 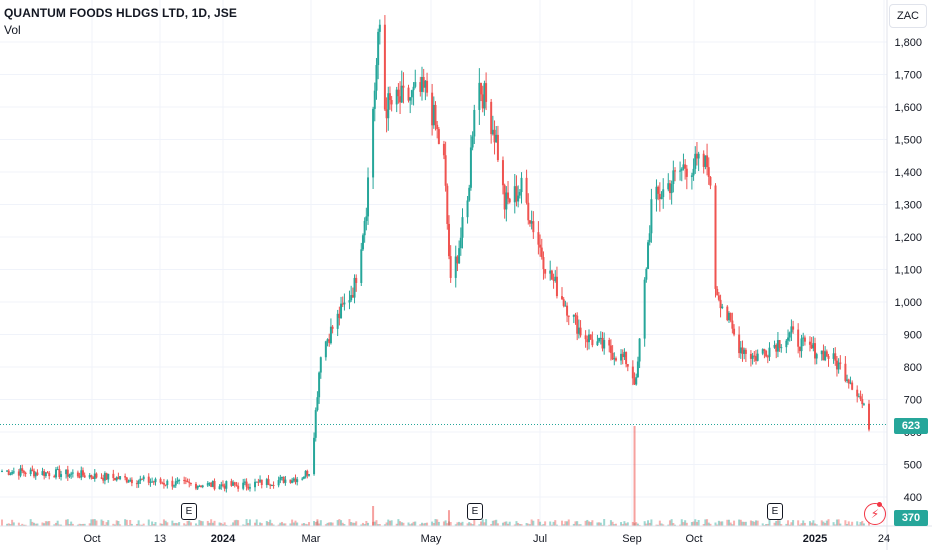 I want to click on price-tick-label: 500, so click(x=913, y=466).